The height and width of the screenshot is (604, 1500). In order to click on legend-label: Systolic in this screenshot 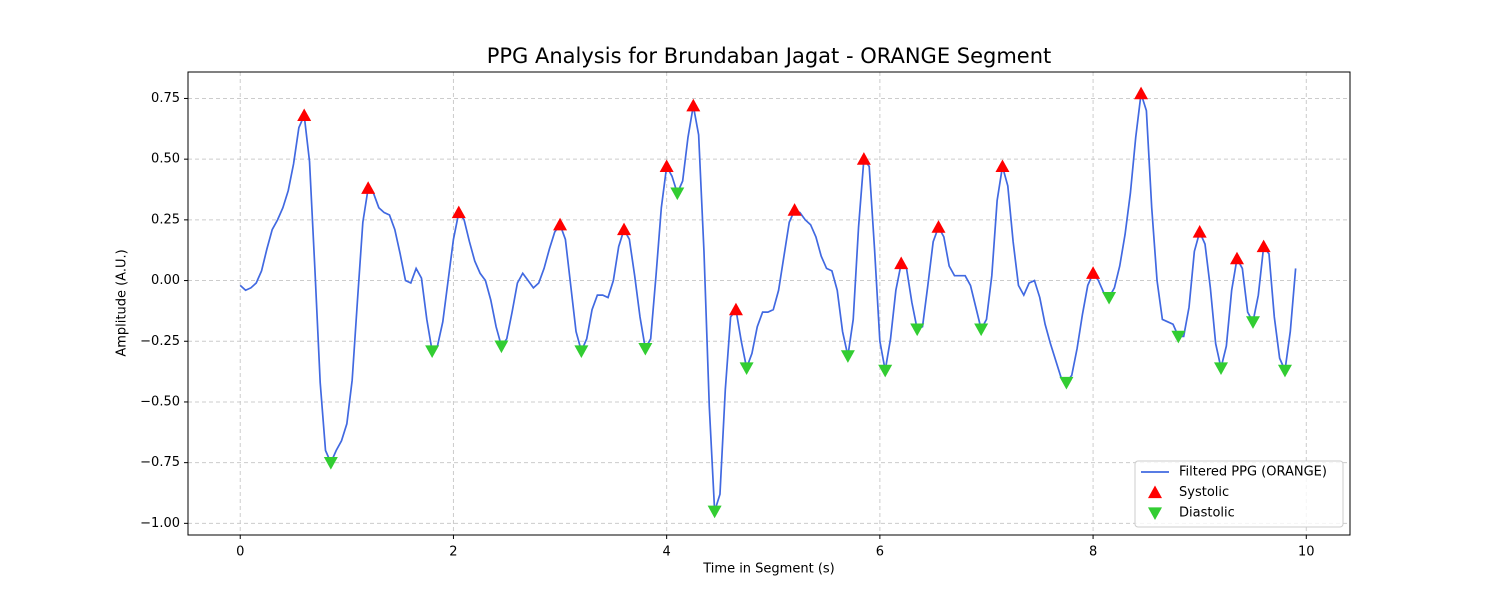, I will do `click(1204, 492)`.